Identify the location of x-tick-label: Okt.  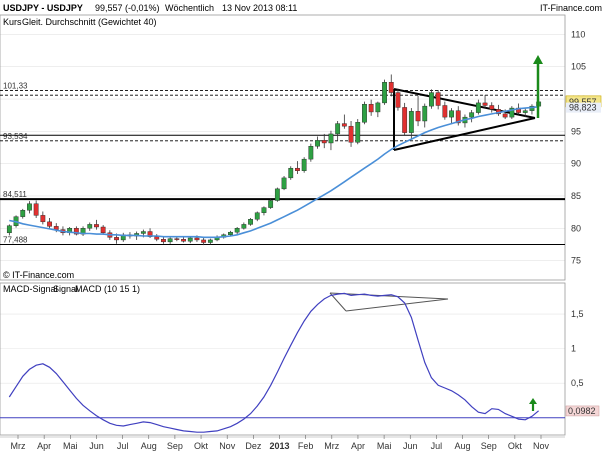
(515, 446).